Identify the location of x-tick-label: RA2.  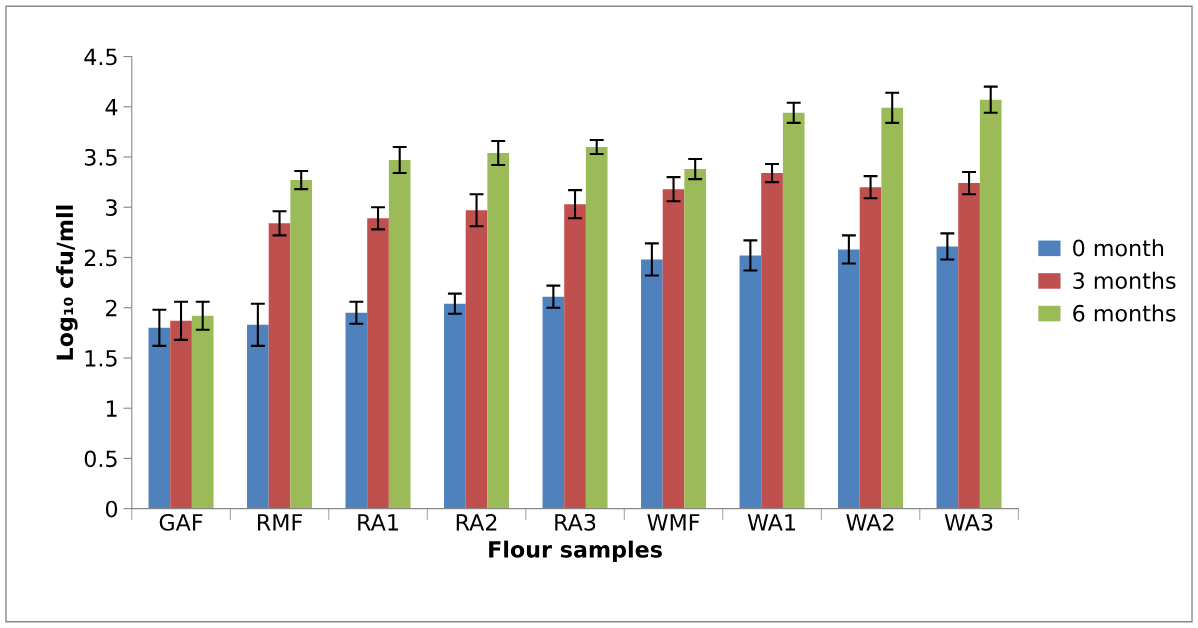
(476, 522).